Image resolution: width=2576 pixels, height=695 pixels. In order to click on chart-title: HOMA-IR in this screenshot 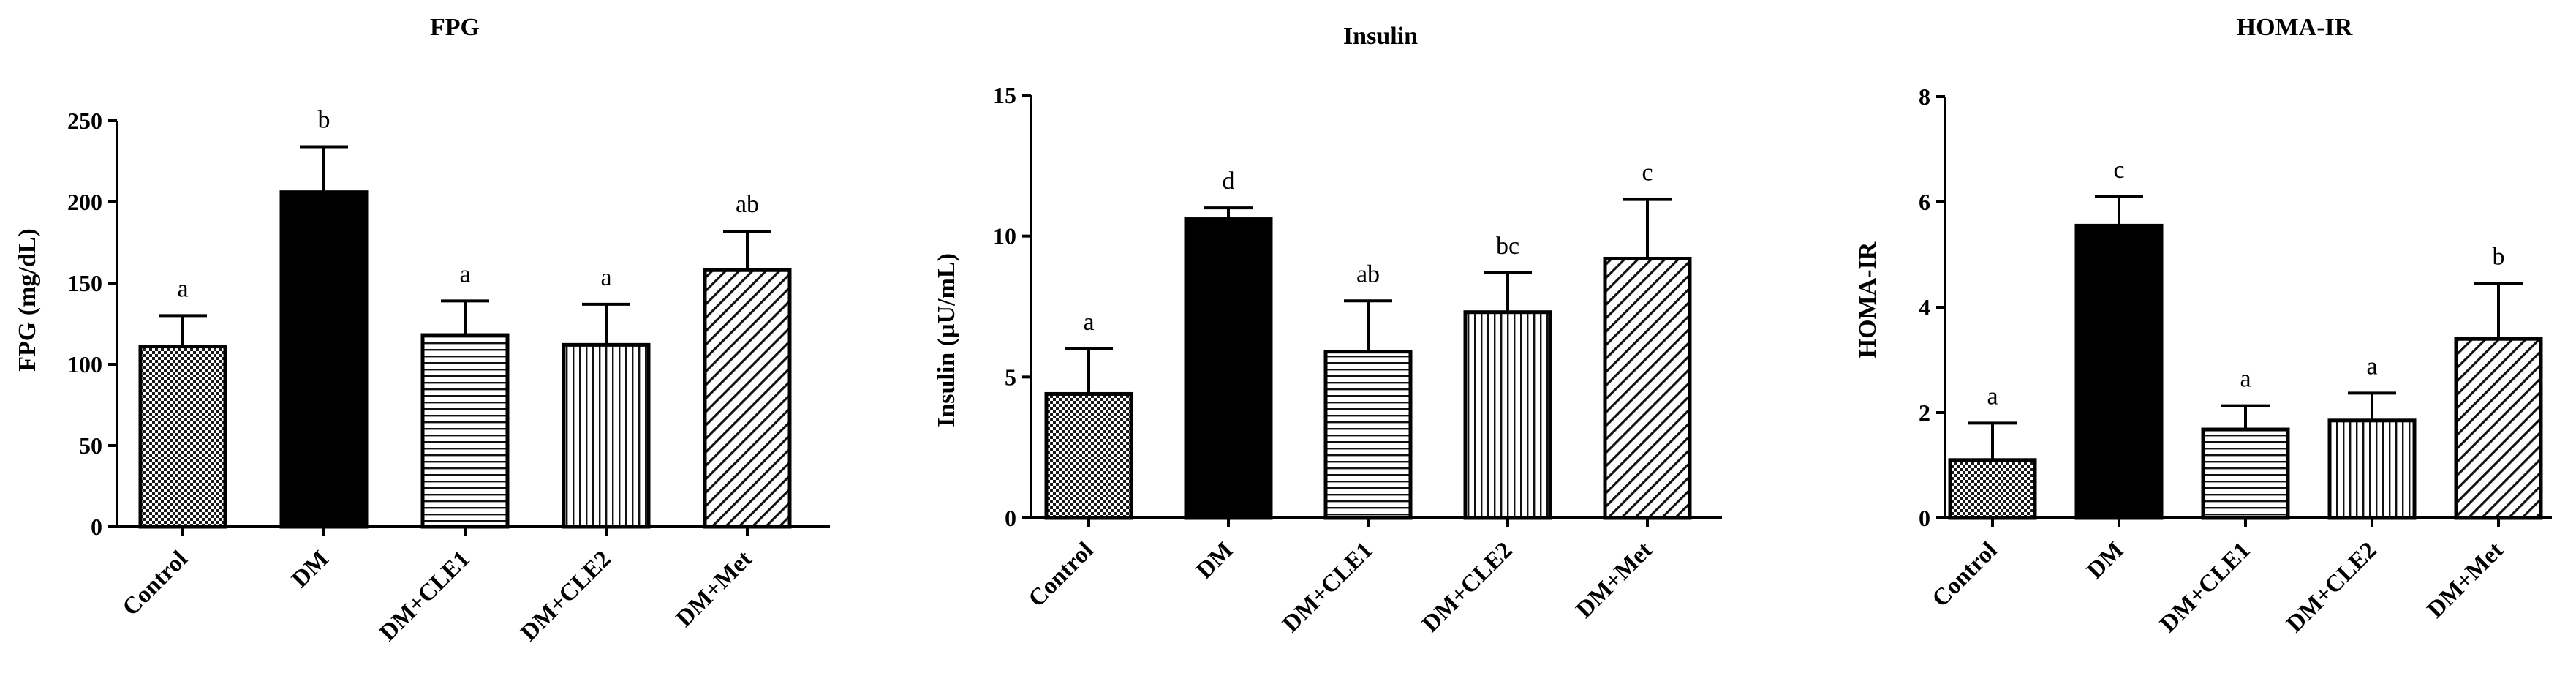, I will do `click(2295, 27)`.